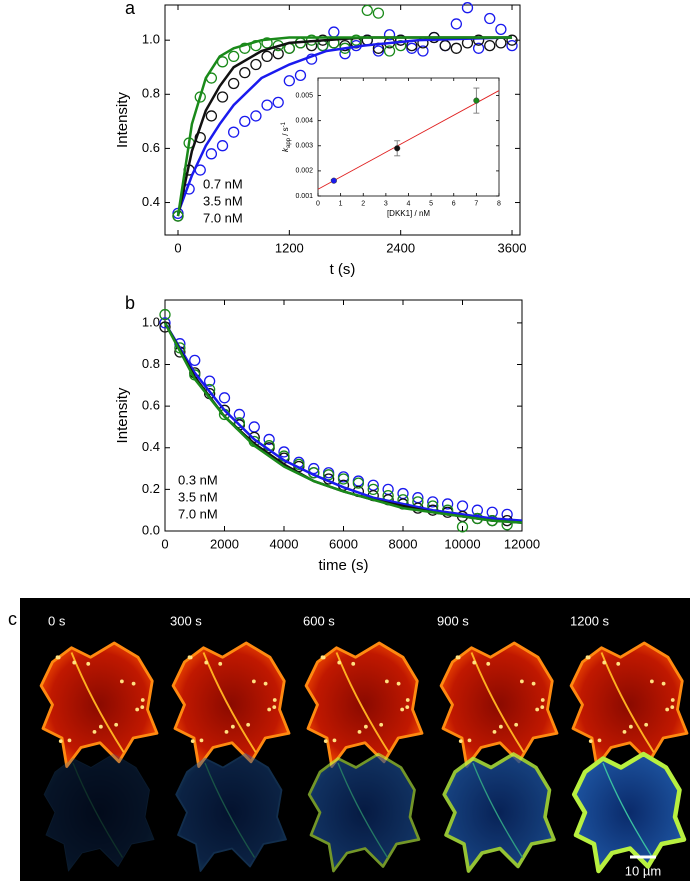  Describe the element at coordinates (304, 171) in the screenshot. I see `y-tick-label: 0.002` at that location.